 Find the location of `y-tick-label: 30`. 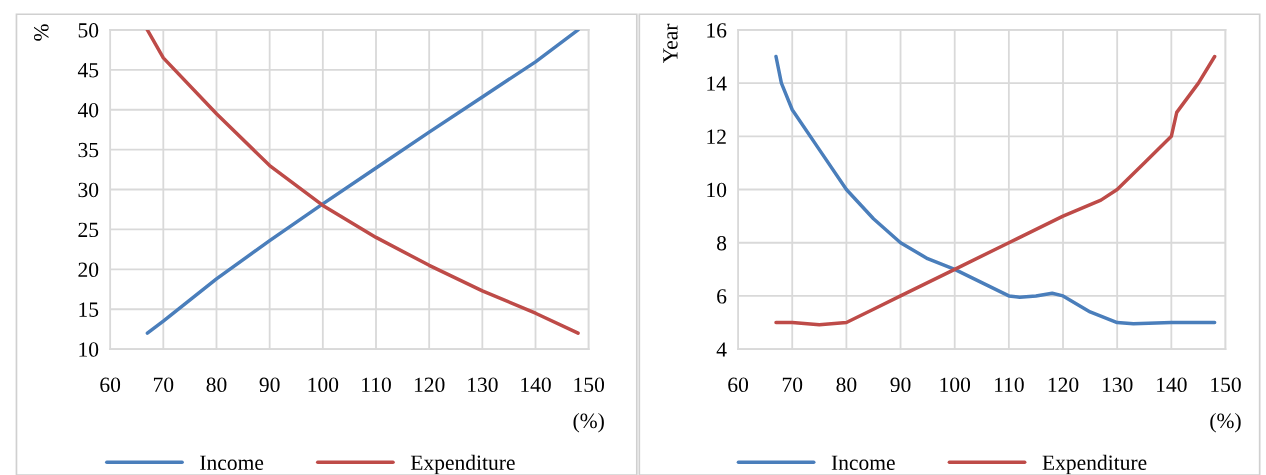

y-tick-label: 30 is located at coordinates (88, 190).